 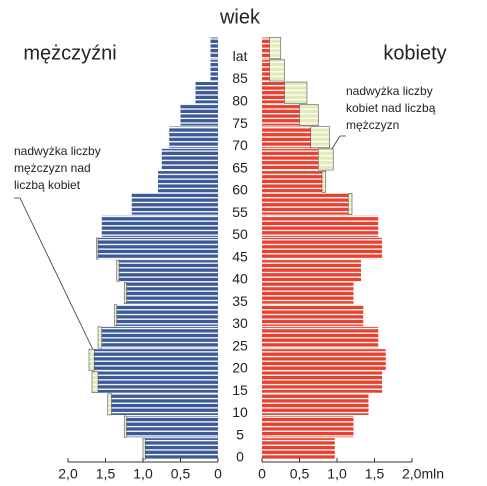 What do you see at coordinates (240, 167) in the screenshot?
I see `age-label: 65` at bounding box center [240, 167].